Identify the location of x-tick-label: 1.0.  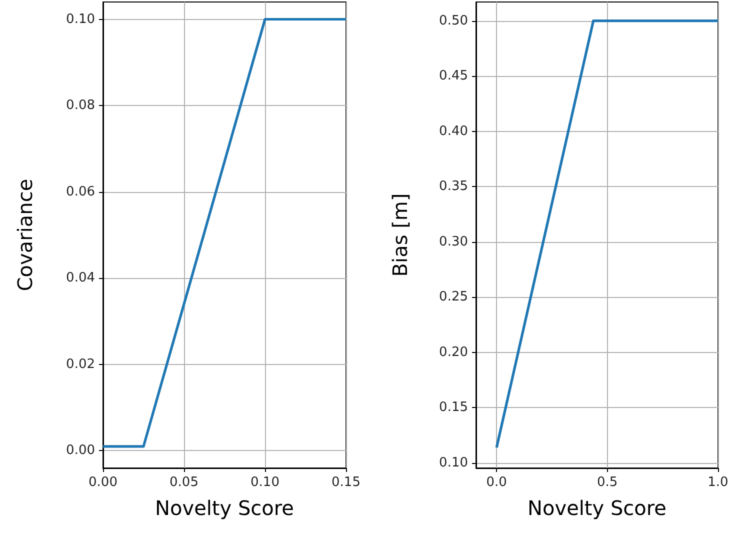
(718, 482).